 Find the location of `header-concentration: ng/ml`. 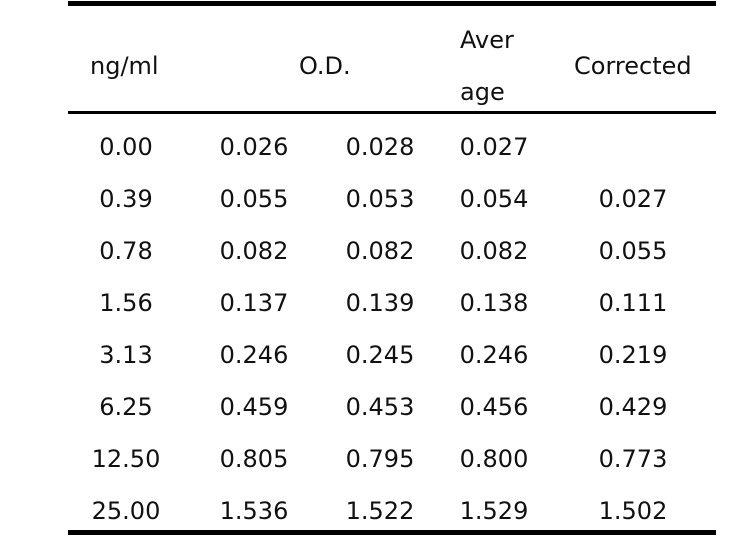

header-concentration: ng/ml is located at coordinates (124, 66).